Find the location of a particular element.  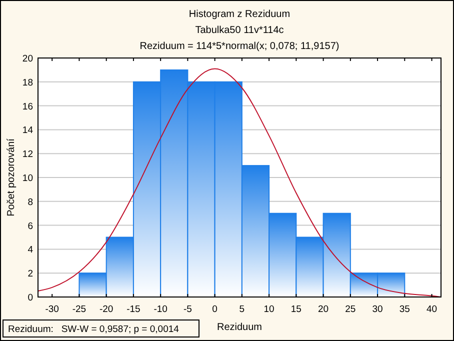

chart-subtitle: Tabulka50 11v*114c Reziduum = 114*5*normal(x; 0,078; 11,9157) is located at coordinates (240, 38).